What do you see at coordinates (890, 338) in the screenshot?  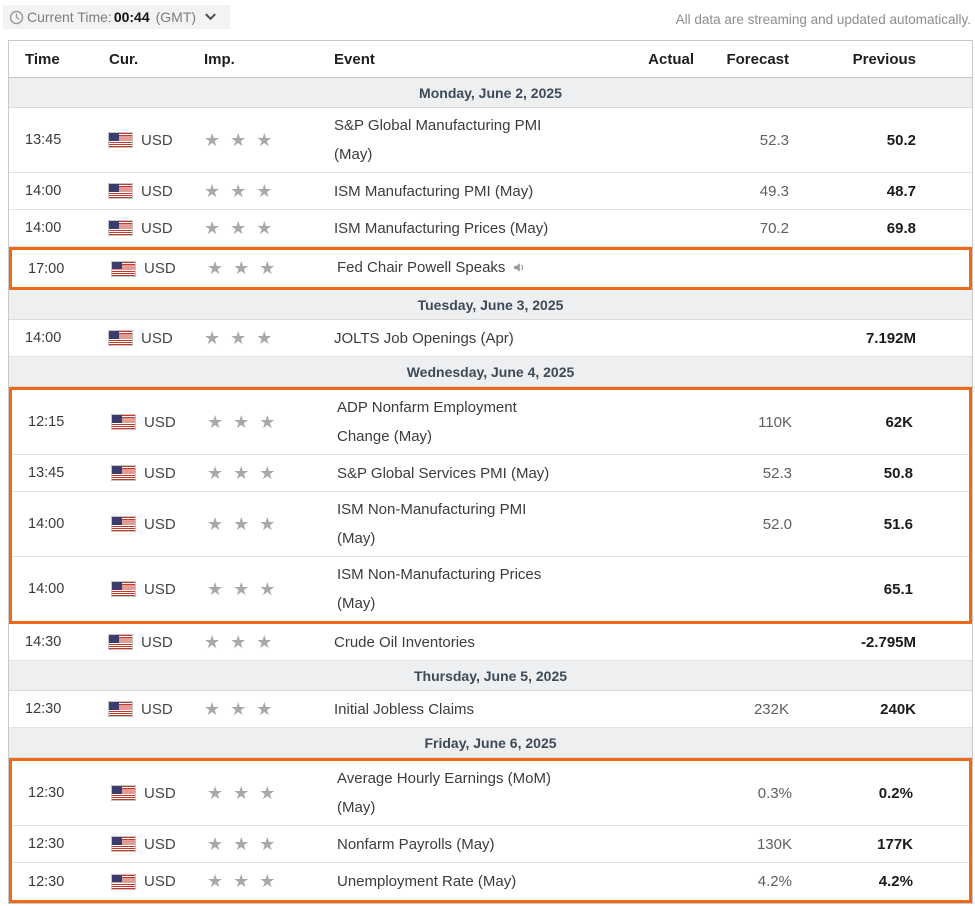 I see `previous-value: 7.192M` at bounding box center [890, 338].